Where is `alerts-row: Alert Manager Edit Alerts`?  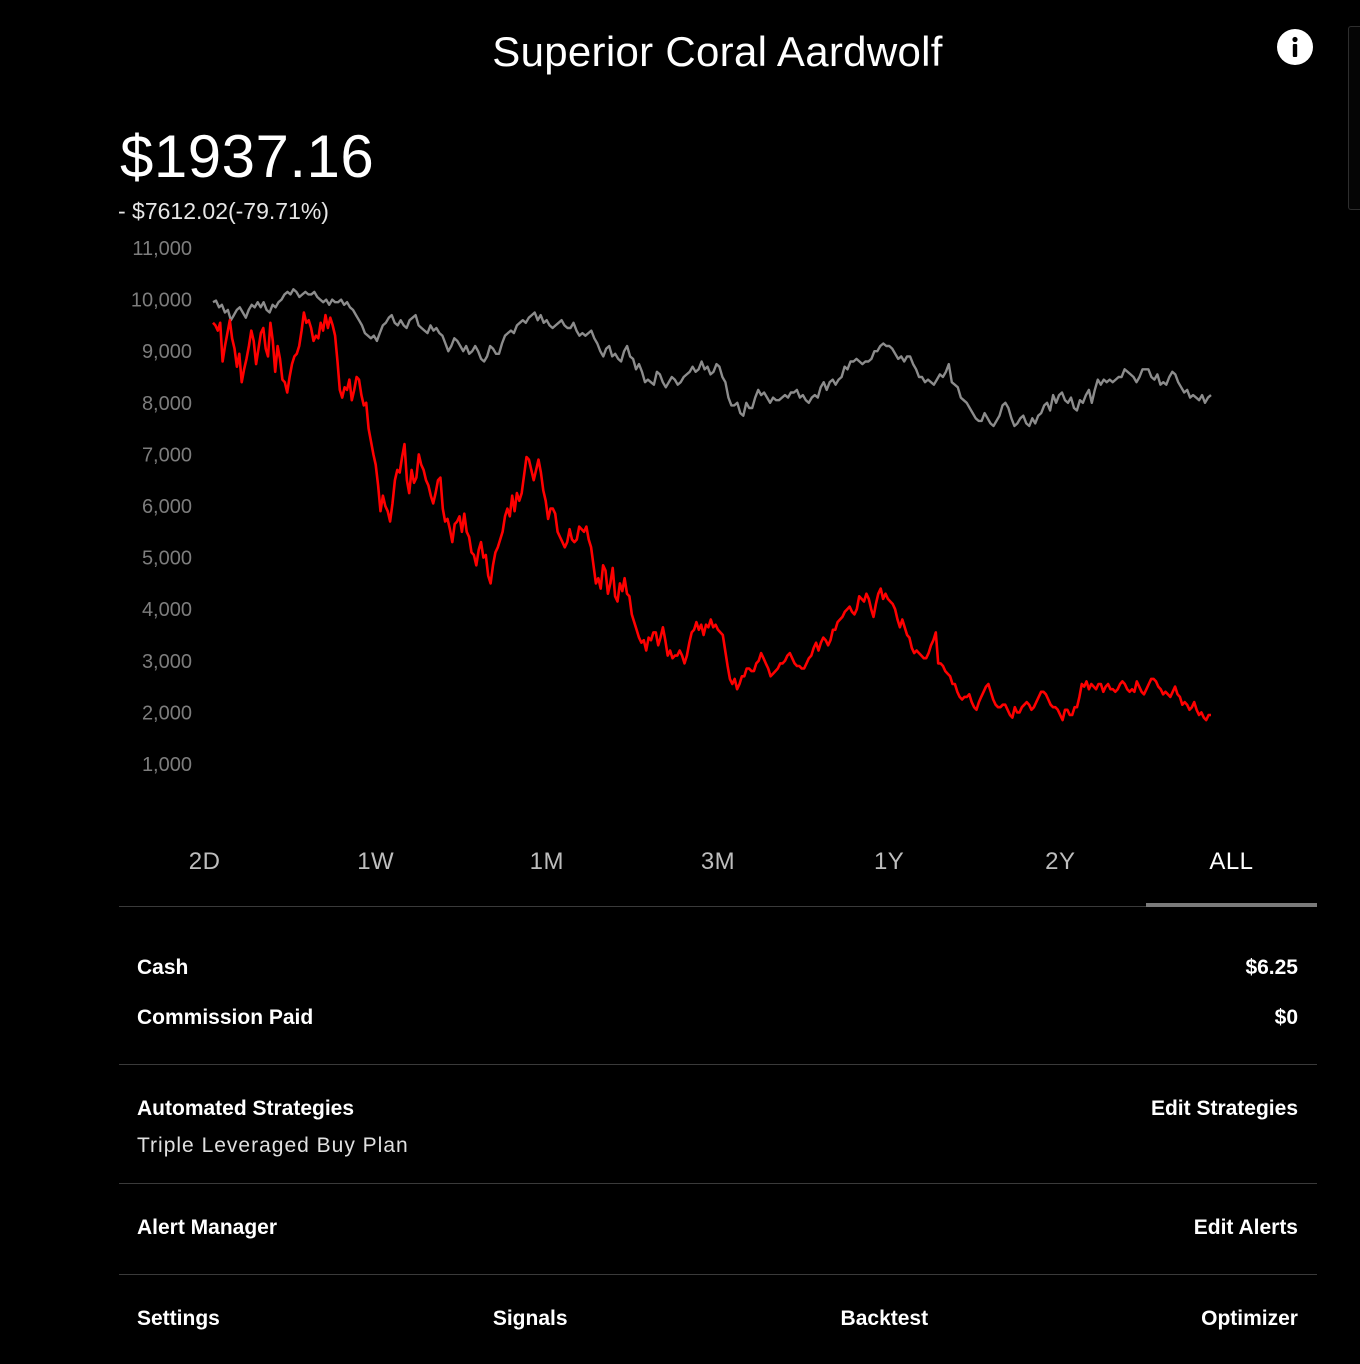 alerts-row: Alert Manager Edit Alerts is located at coordinates (717, 1228).